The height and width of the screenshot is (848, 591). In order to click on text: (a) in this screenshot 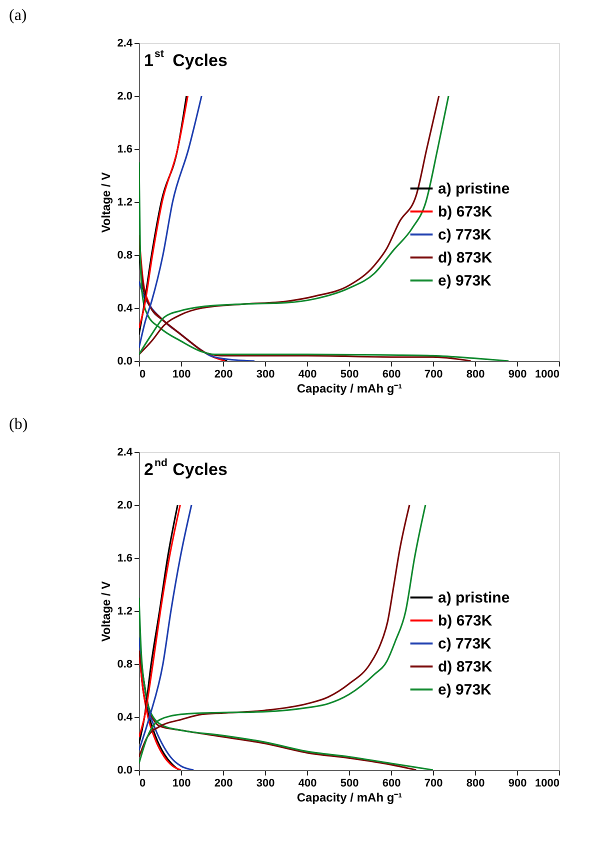, I will do `click(18, 15)`.